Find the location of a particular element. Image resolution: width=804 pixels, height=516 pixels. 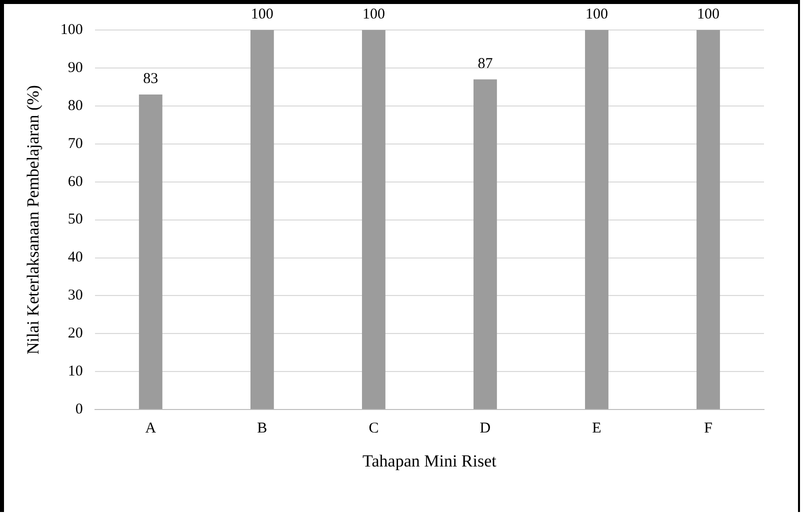

y-tick-label: 70 is located at coordinates (75, 144).